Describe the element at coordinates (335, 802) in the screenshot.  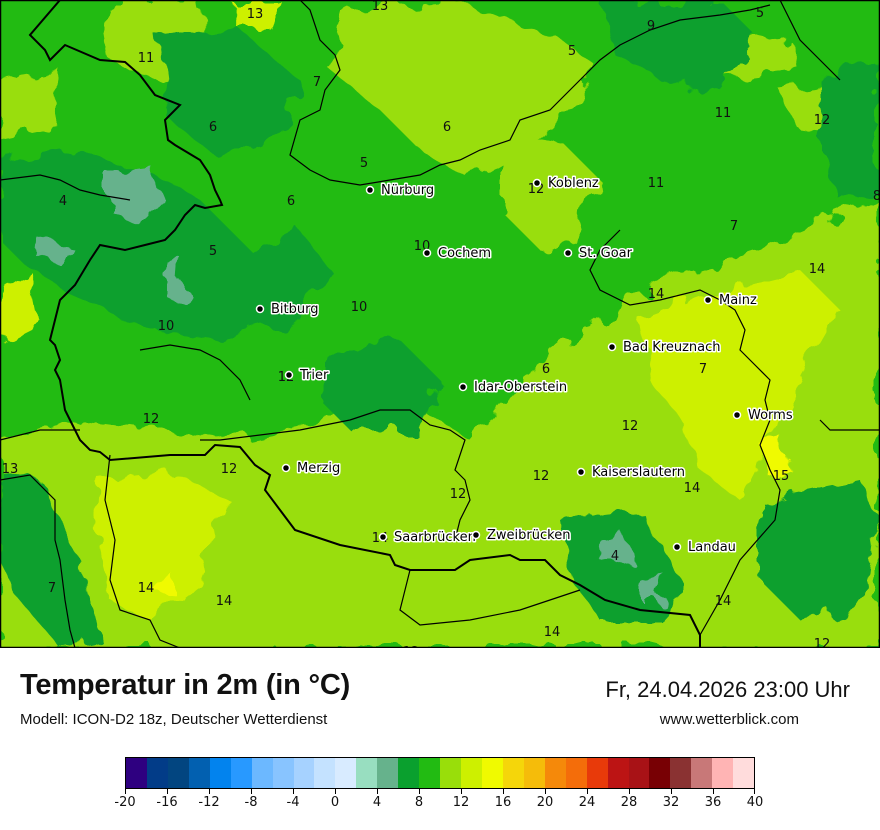
I see `colorbar-tick-label: 0` at that location.